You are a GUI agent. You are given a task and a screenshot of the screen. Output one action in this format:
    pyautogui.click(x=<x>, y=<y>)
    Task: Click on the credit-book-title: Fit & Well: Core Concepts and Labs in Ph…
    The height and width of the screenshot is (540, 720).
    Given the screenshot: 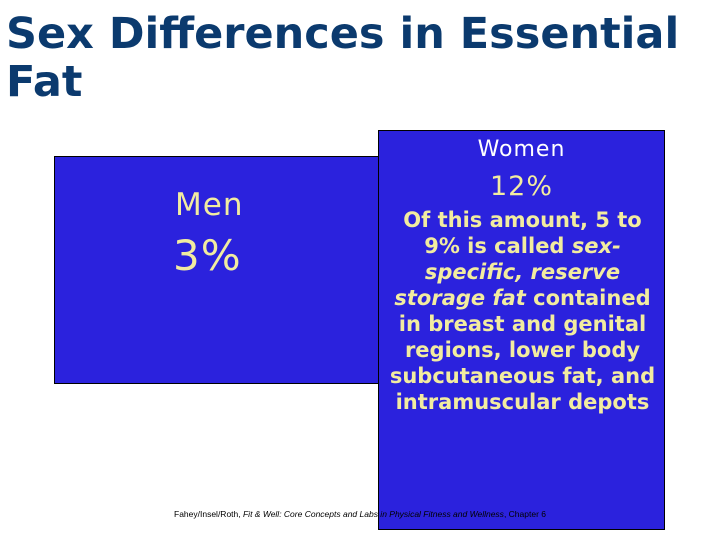 What is the action you would take?
    pyautogui.click(x=373, y=514)
    